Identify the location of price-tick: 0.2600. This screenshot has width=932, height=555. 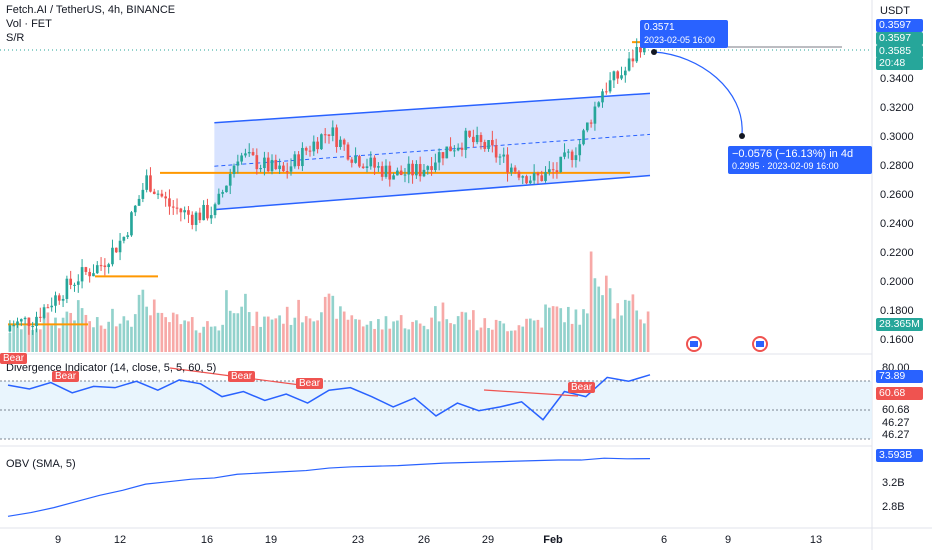
(897, 195).